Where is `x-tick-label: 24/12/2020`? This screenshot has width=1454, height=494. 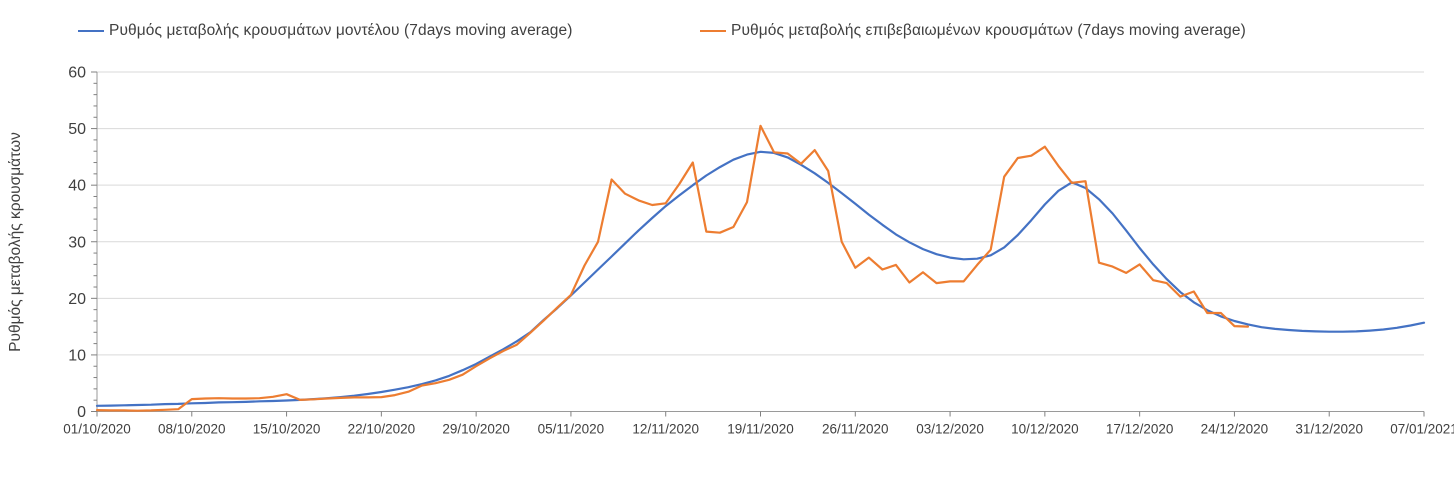
x-tick-label: 24/12/2020 is located at coordinates (1235, 429).